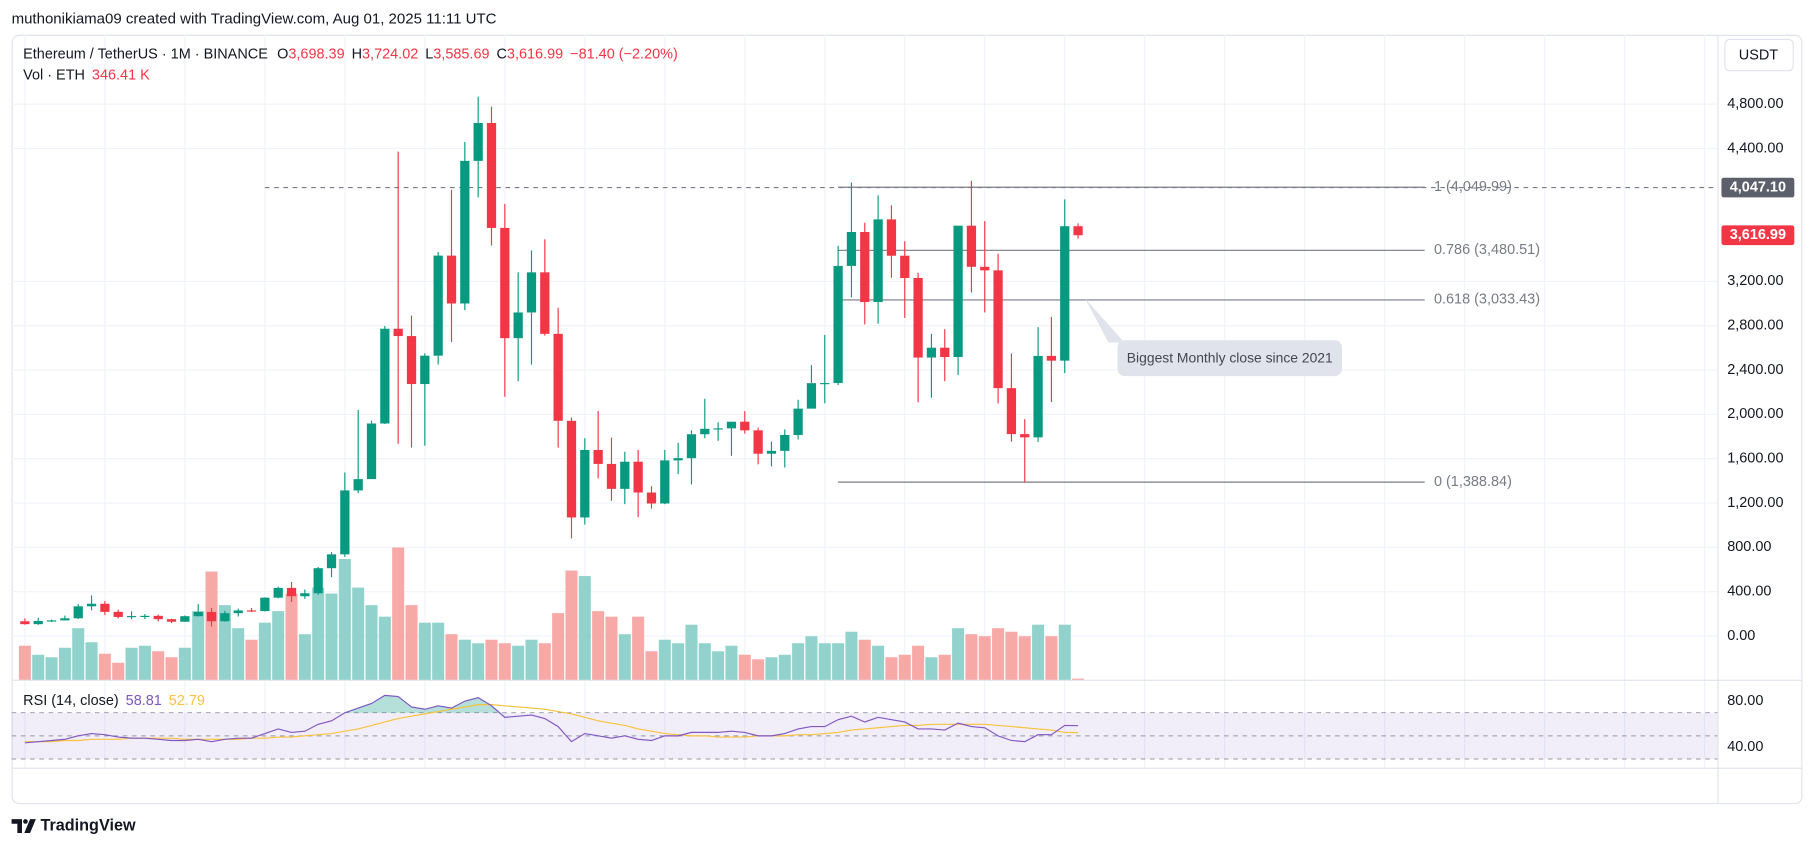  I want to click on last-price-tag-box, so click(1758, 235).